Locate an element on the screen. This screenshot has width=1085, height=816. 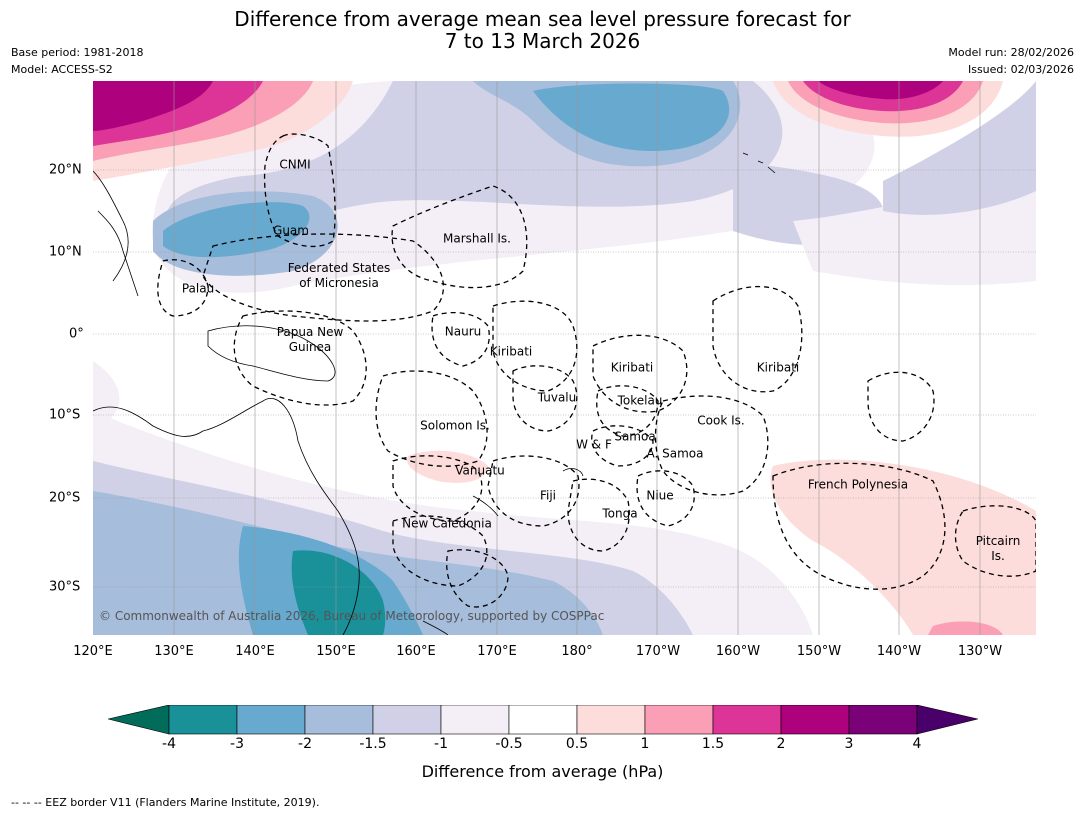
colorbar-label: -1 is located at coordinates (441, 744).